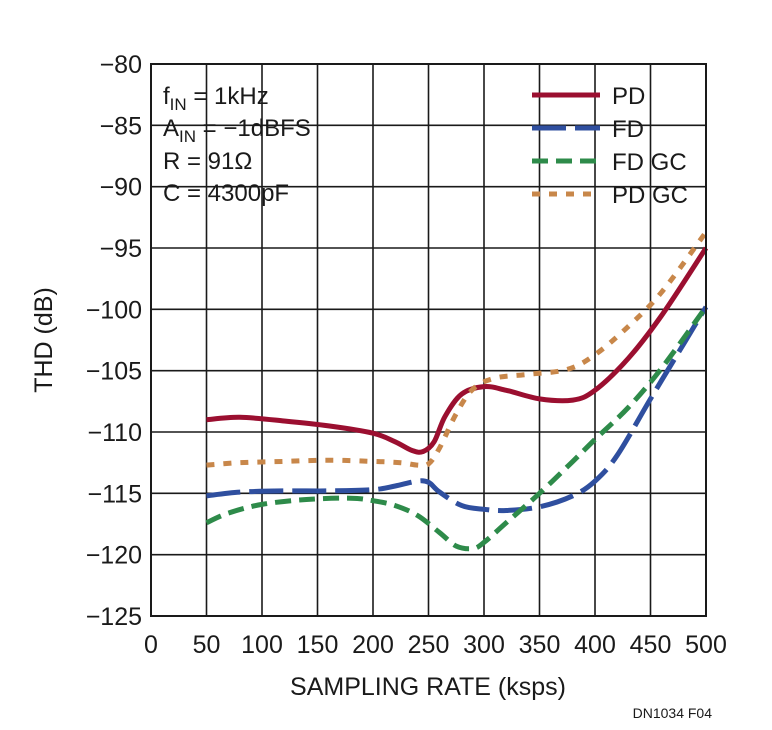  Describe the element at coordinates (484, 645) in the screenshot. I see `x-tick-label: 300` at that location.